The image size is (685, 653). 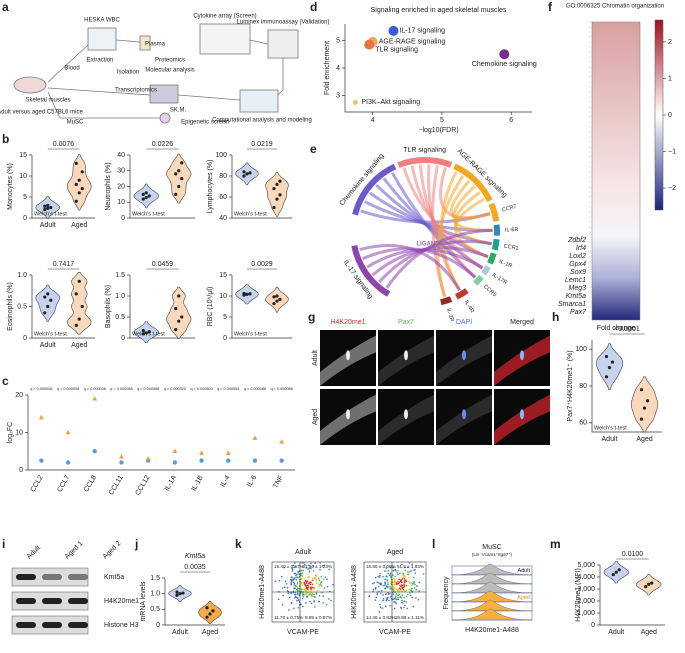 What do you see at coordinates (318, 617) in the screenshot?
I see `quadrant-label: 9.95 ± 0.87%` at bounding box center [318, 617].